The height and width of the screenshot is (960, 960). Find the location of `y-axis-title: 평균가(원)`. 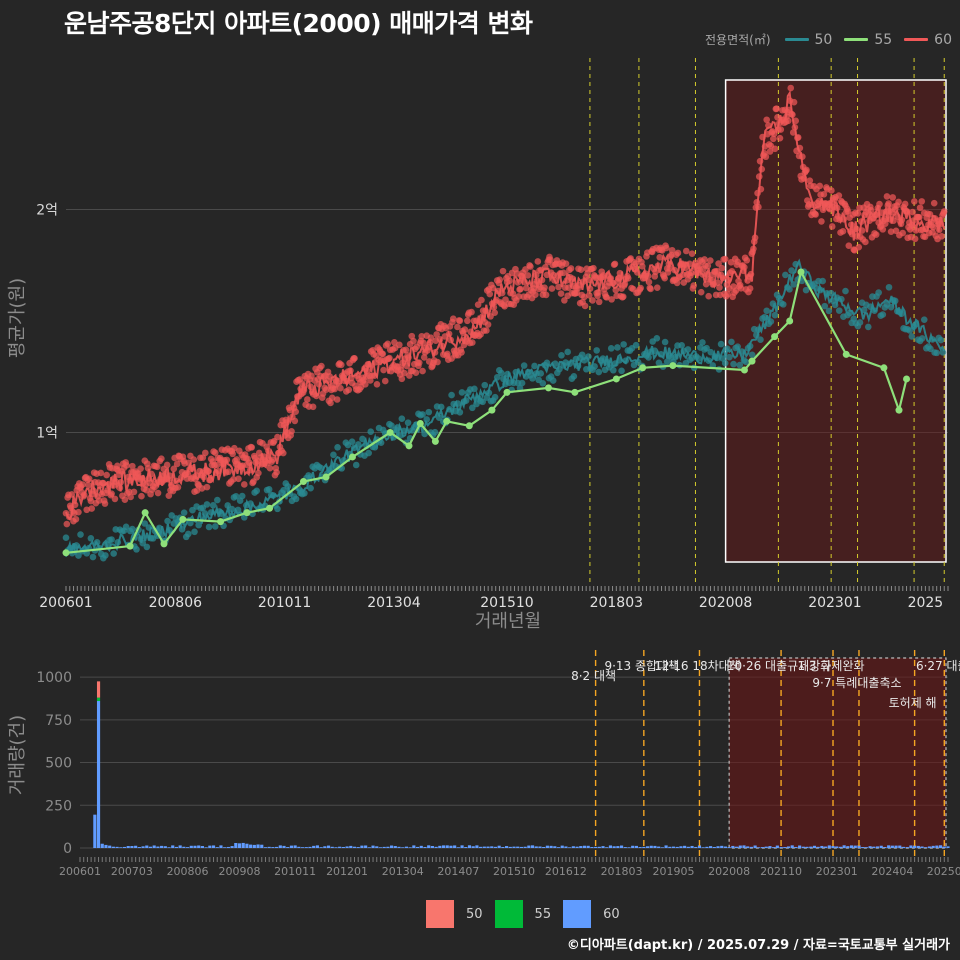

y-axis-title: 평균가(원) is located at coordinates (17, 318).